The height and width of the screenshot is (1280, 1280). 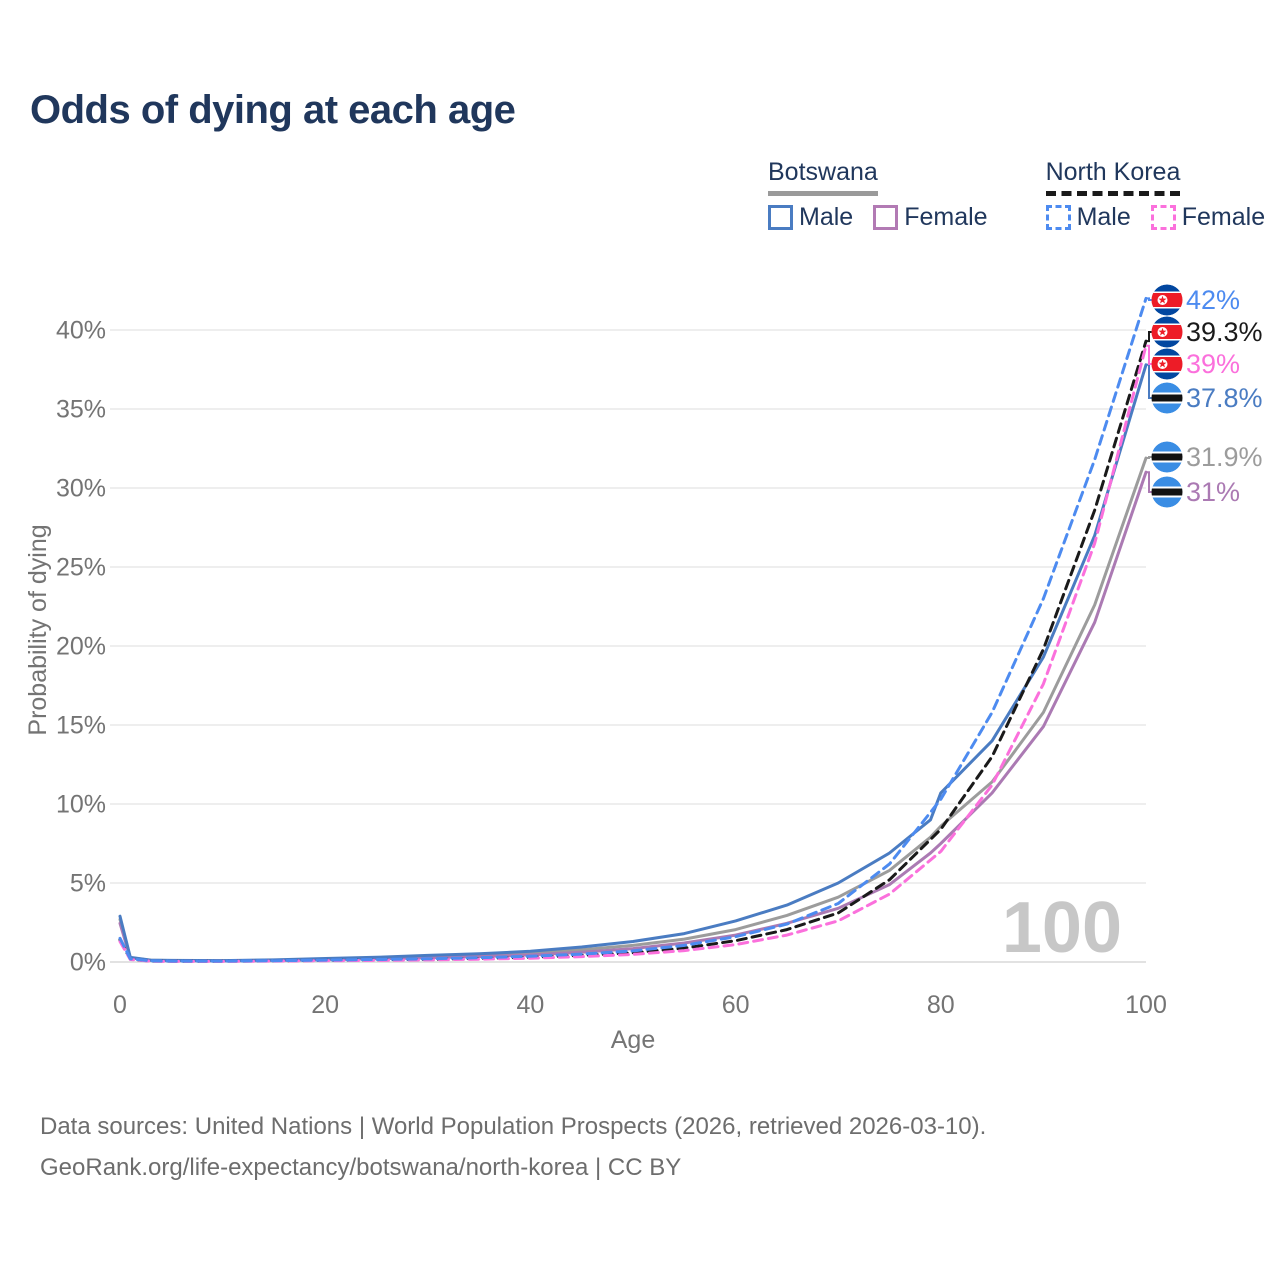 I want to click on y-tick-label-5: 5%, so click(x=88, y=884).